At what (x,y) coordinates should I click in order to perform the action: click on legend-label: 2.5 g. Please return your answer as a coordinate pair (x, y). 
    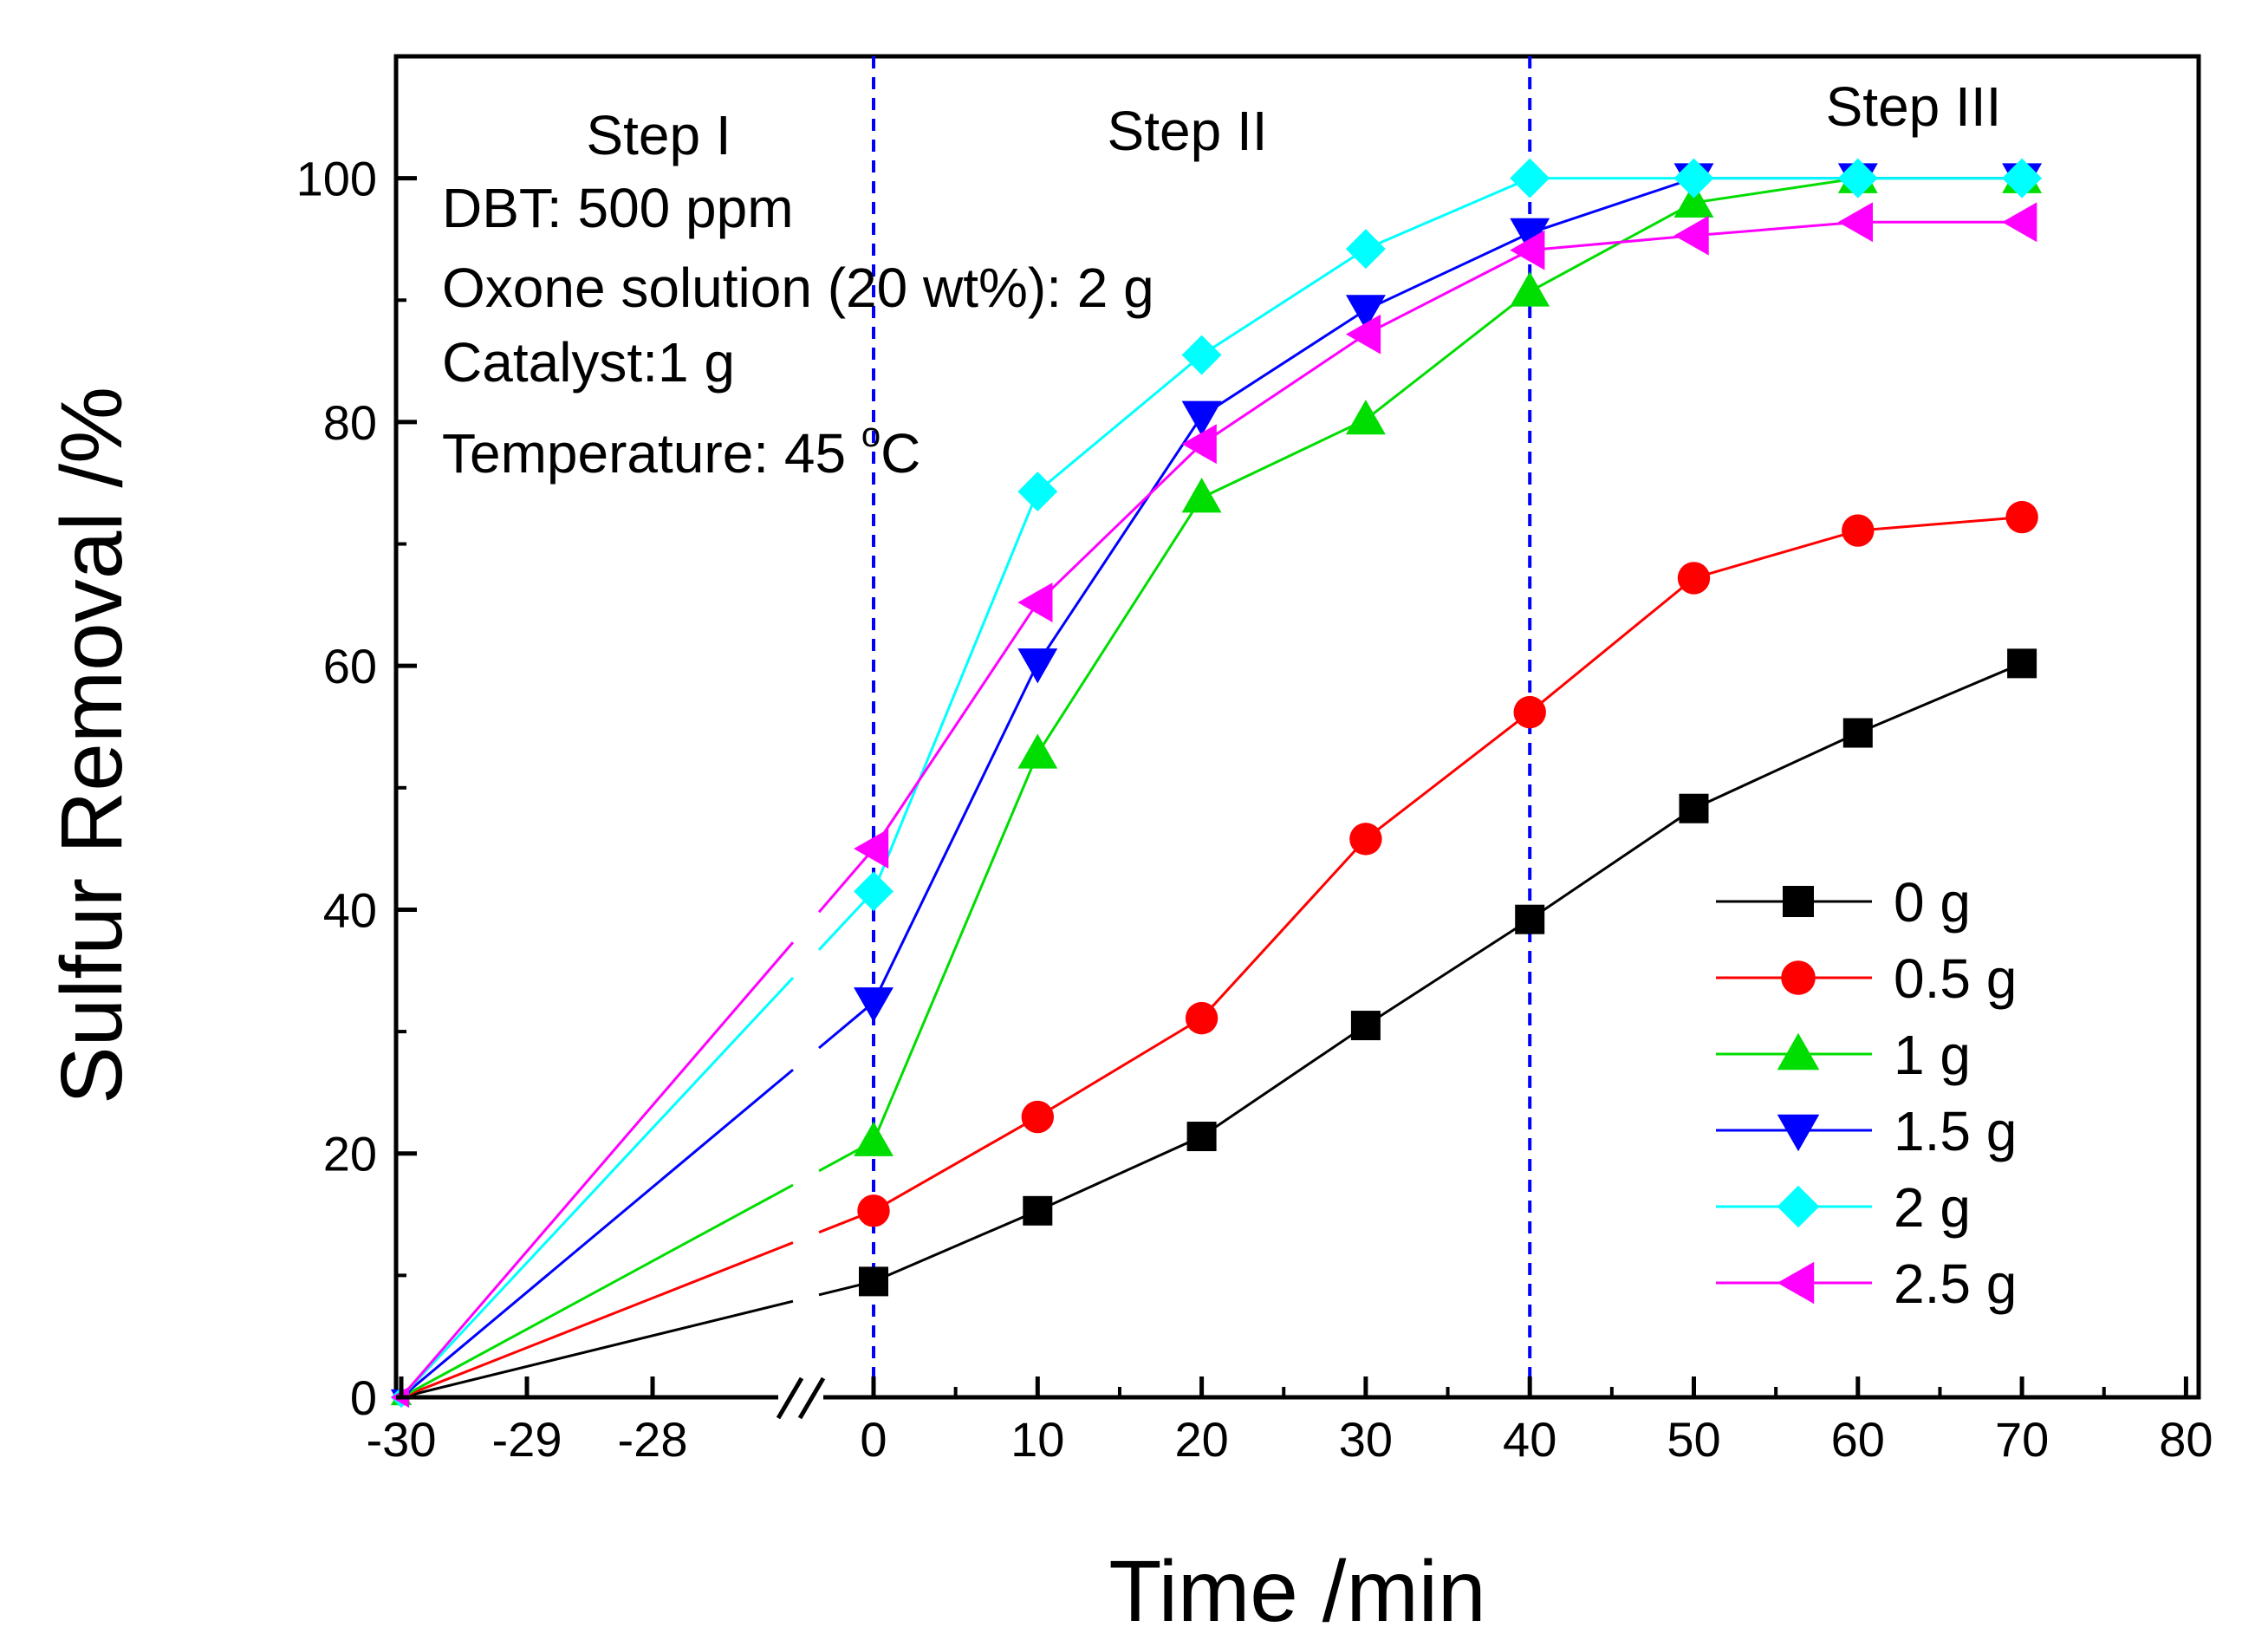
    Looking at the image, I should click on (1955, 1284).